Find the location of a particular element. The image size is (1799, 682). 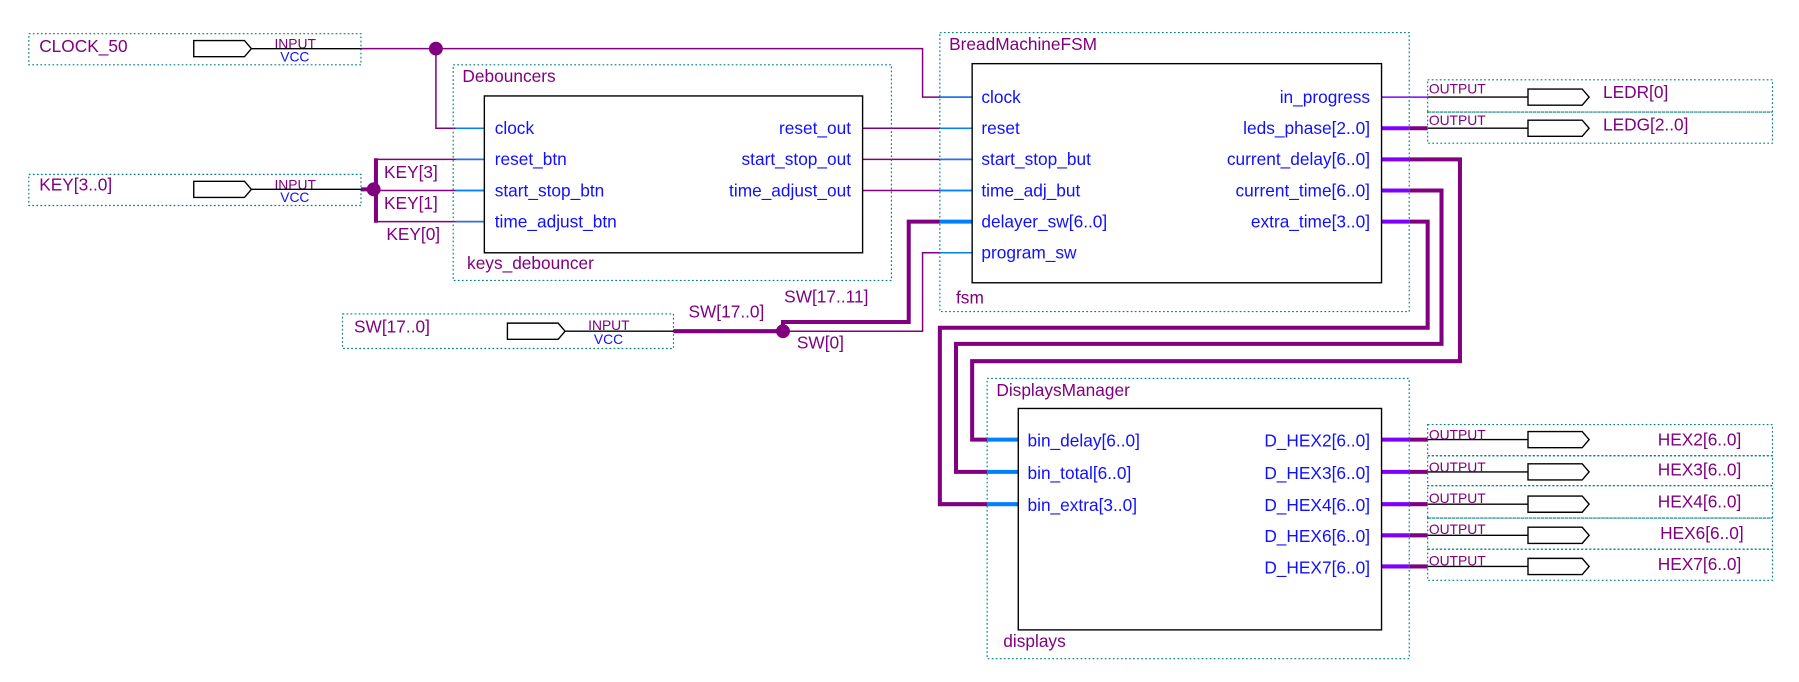

input-port: delayer_sw[6..0] is located at coordinates (1044, 221).